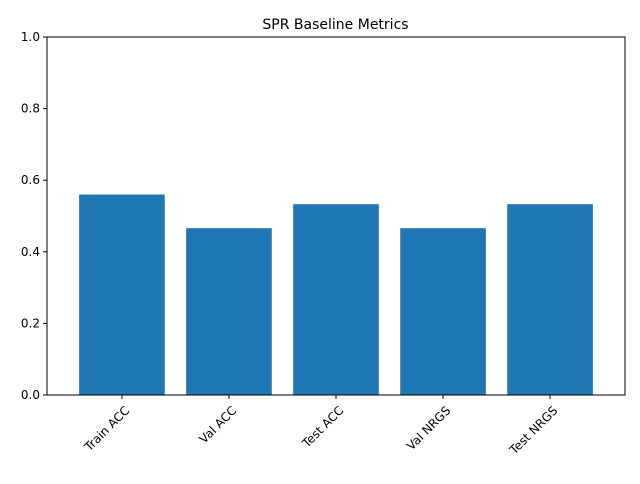 Image resolution: width=640 pixels, height=484 pixels. Describe the element at coordinates (106, 428) in the screenshot. I see `x-tick-label: Train ACC` at that location.